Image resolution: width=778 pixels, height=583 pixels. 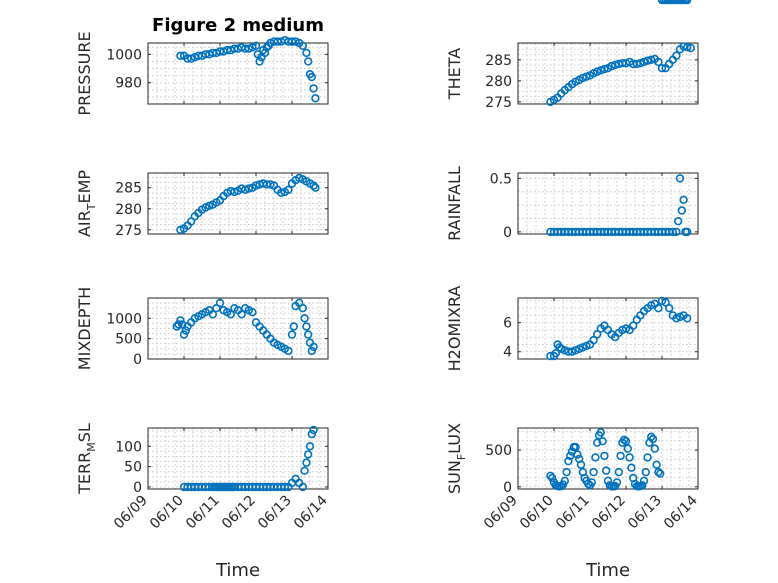 I want to click on y-axis-label: THETA, so click(x=454, y=74).